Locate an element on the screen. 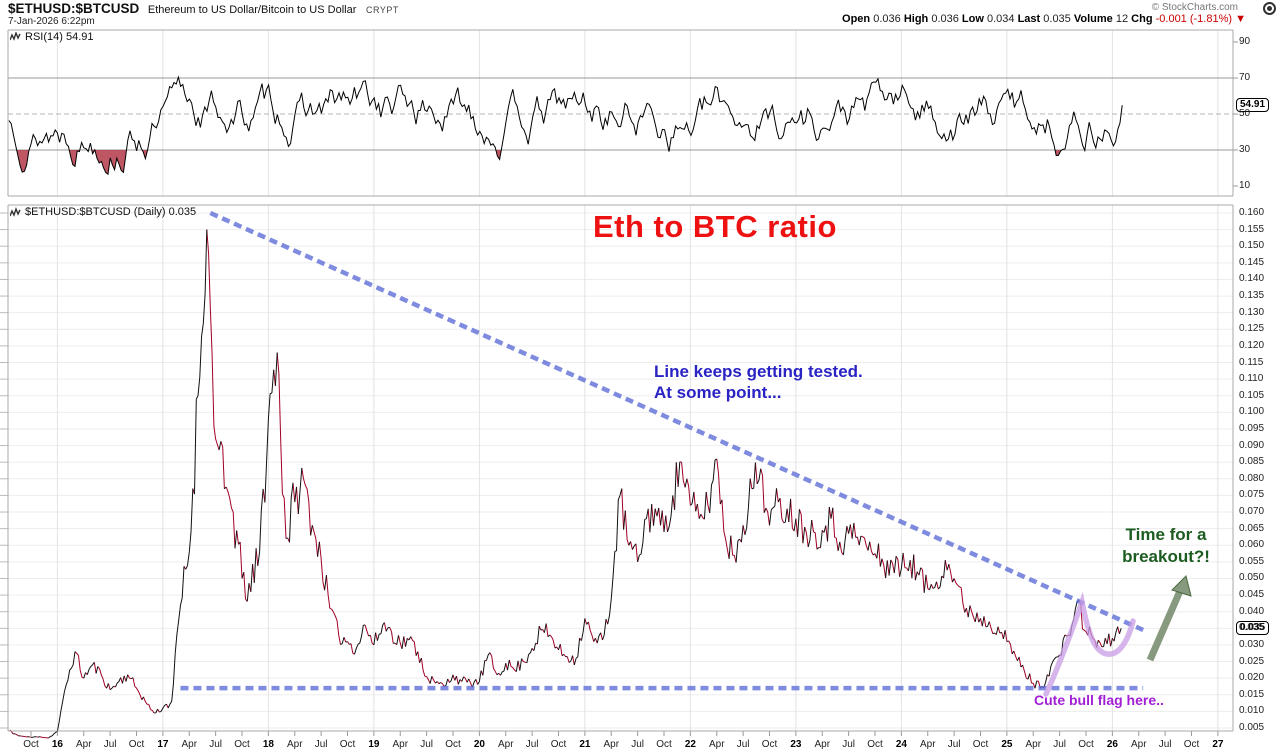 The image size is (1280, 753). price-ytick: 0.120 is located at coordinates (1252, 345).